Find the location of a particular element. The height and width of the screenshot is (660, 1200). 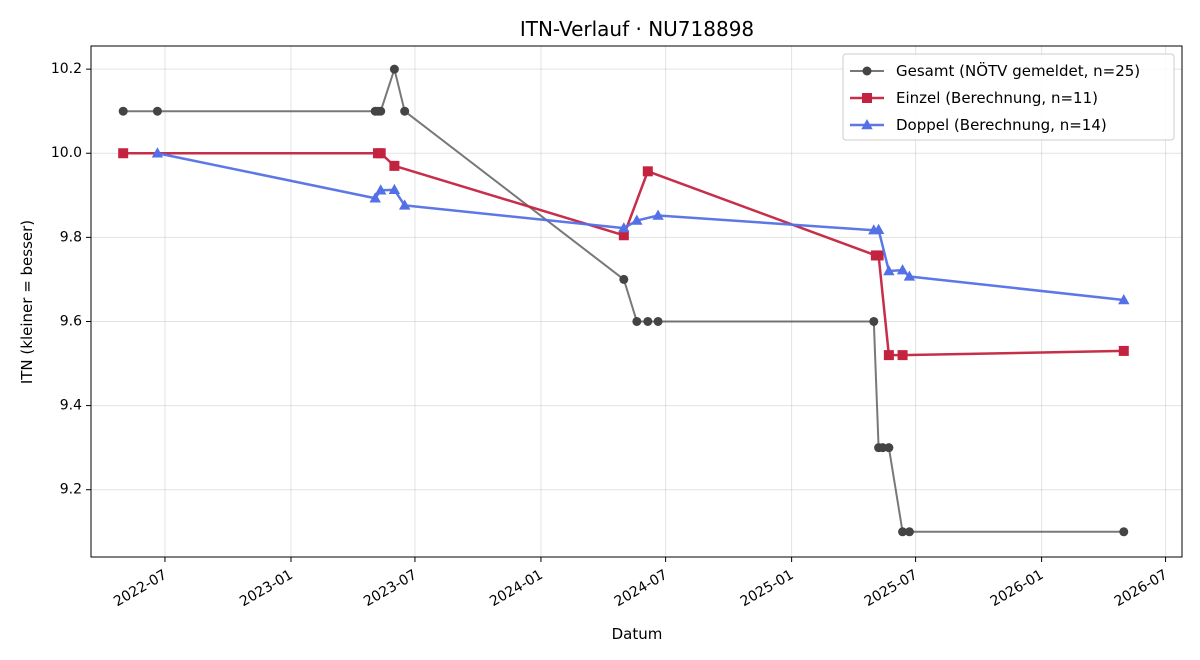

legend-box is located at coordinates (1008, 97).